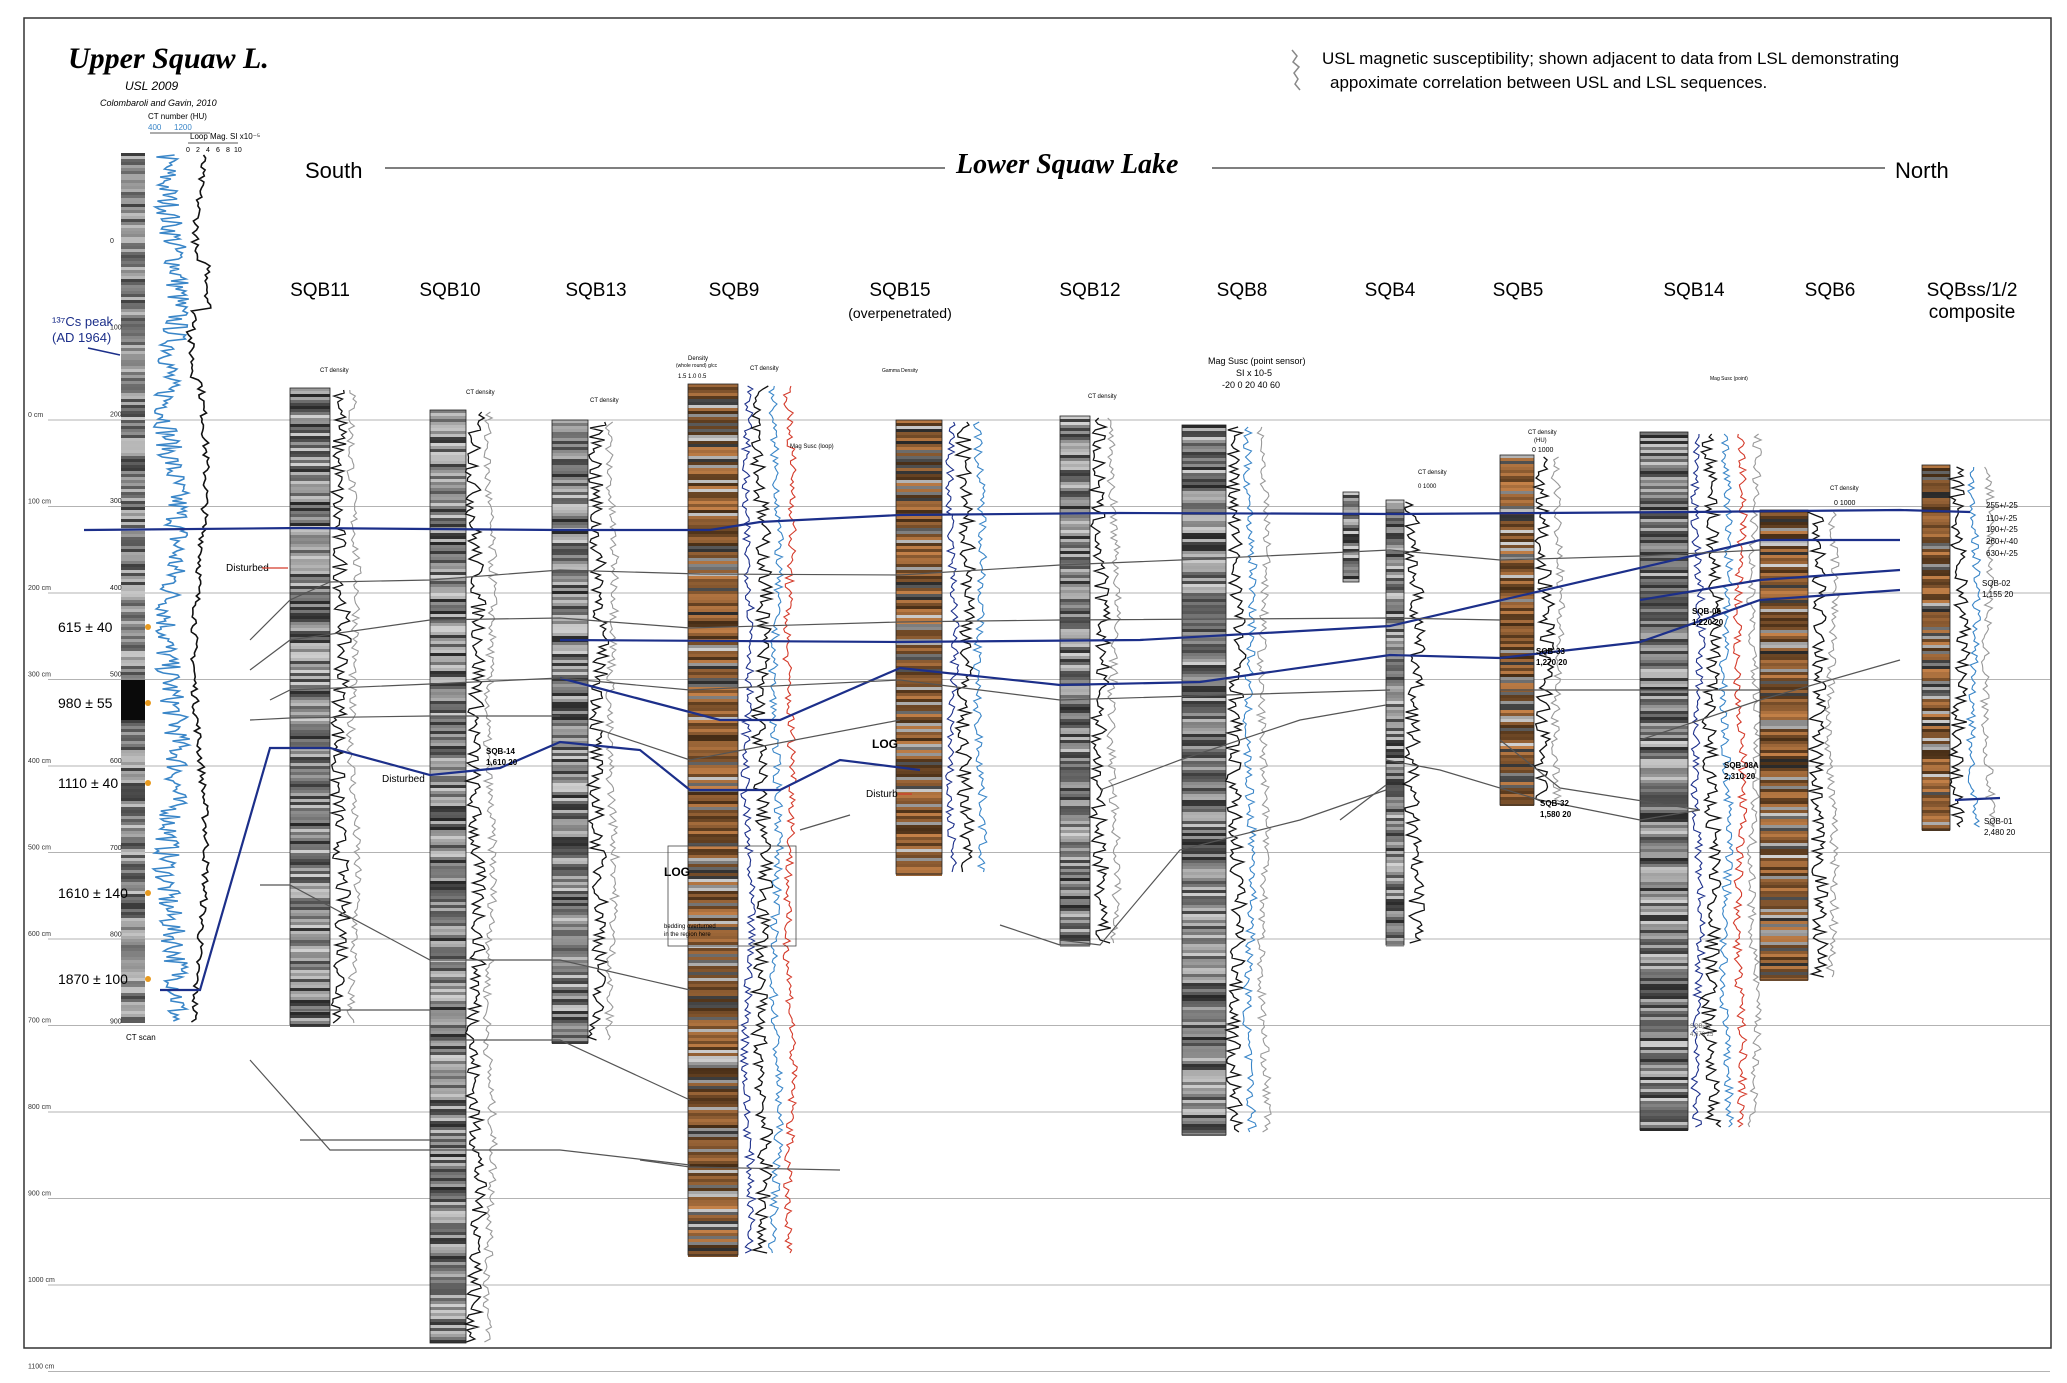  I want to click on cs-peak-pointer, so click(104, 351).